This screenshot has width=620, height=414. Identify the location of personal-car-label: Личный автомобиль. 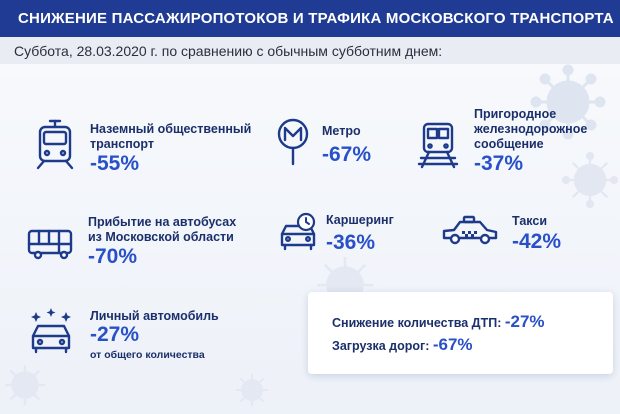
(154, 316).